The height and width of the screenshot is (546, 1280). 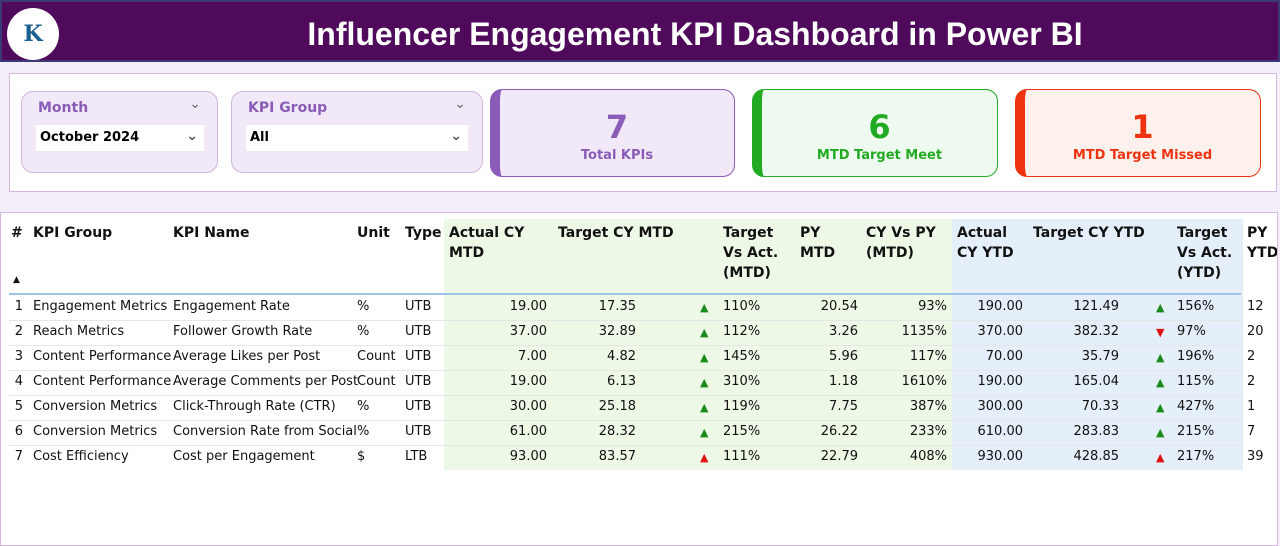 What do you see at coordinates (1100, 356) in the screenshot?
I see `table-cell: 35.79` at bounding box center [1100, 356].